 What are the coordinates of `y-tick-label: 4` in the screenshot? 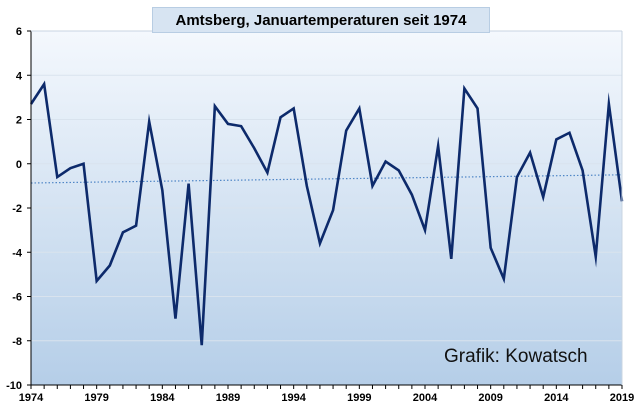 It's located at (19, 76).